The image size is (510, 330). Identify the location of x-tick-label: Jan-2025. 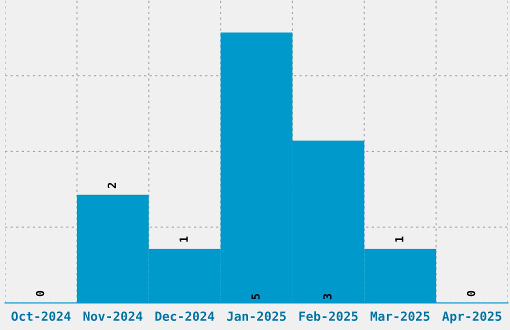
(256, 316).